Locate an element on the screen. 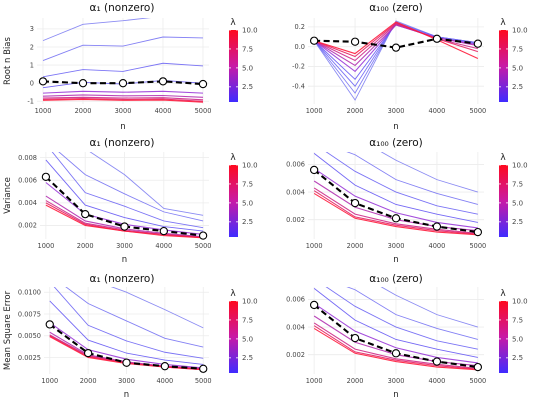 Image resolution: width=540 pixels, height=404 pixels. y-tick-label: 0.008 is located at coordinates (27, 158).